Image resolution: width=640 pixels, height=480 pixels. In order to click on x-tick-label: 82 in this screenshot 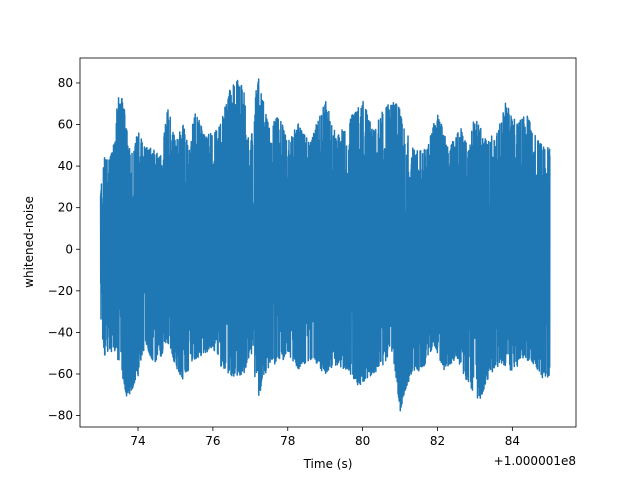, I will do `click(437, 441)`.